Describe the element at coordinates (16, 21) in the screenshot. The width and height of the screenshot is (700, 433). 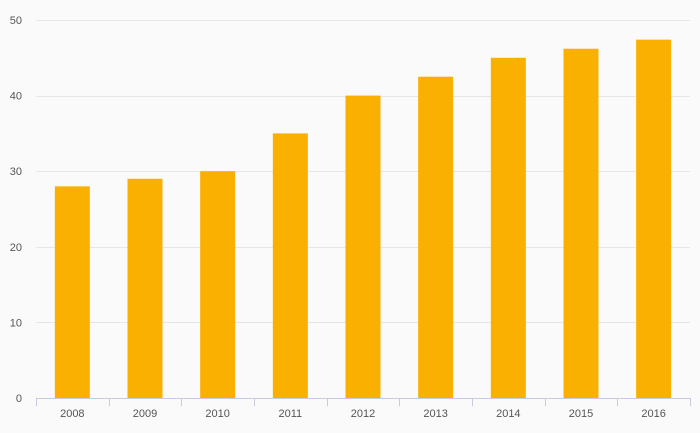
I see `y-tick-label: 50` at that location.